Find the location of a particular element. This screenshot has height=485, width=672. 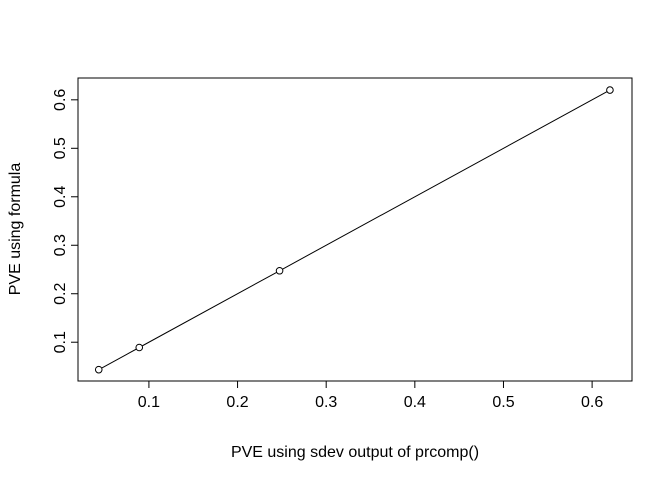

y-tick-label: 0.1 is located at coordinates (60, 342).